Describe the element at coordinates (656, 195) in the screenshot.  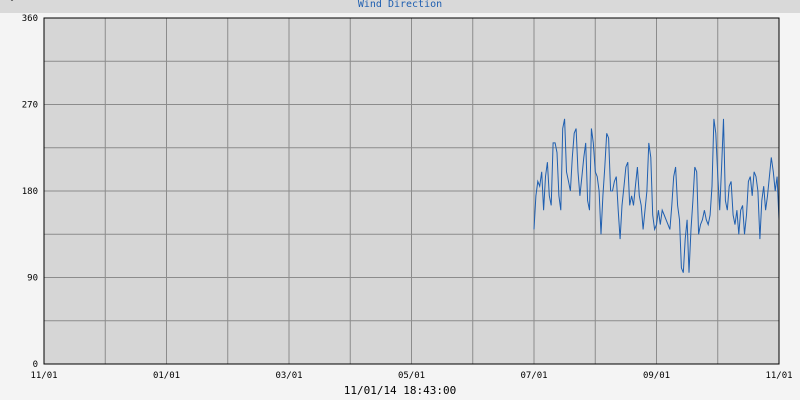
I see `wind-direction-series-line` at that location.